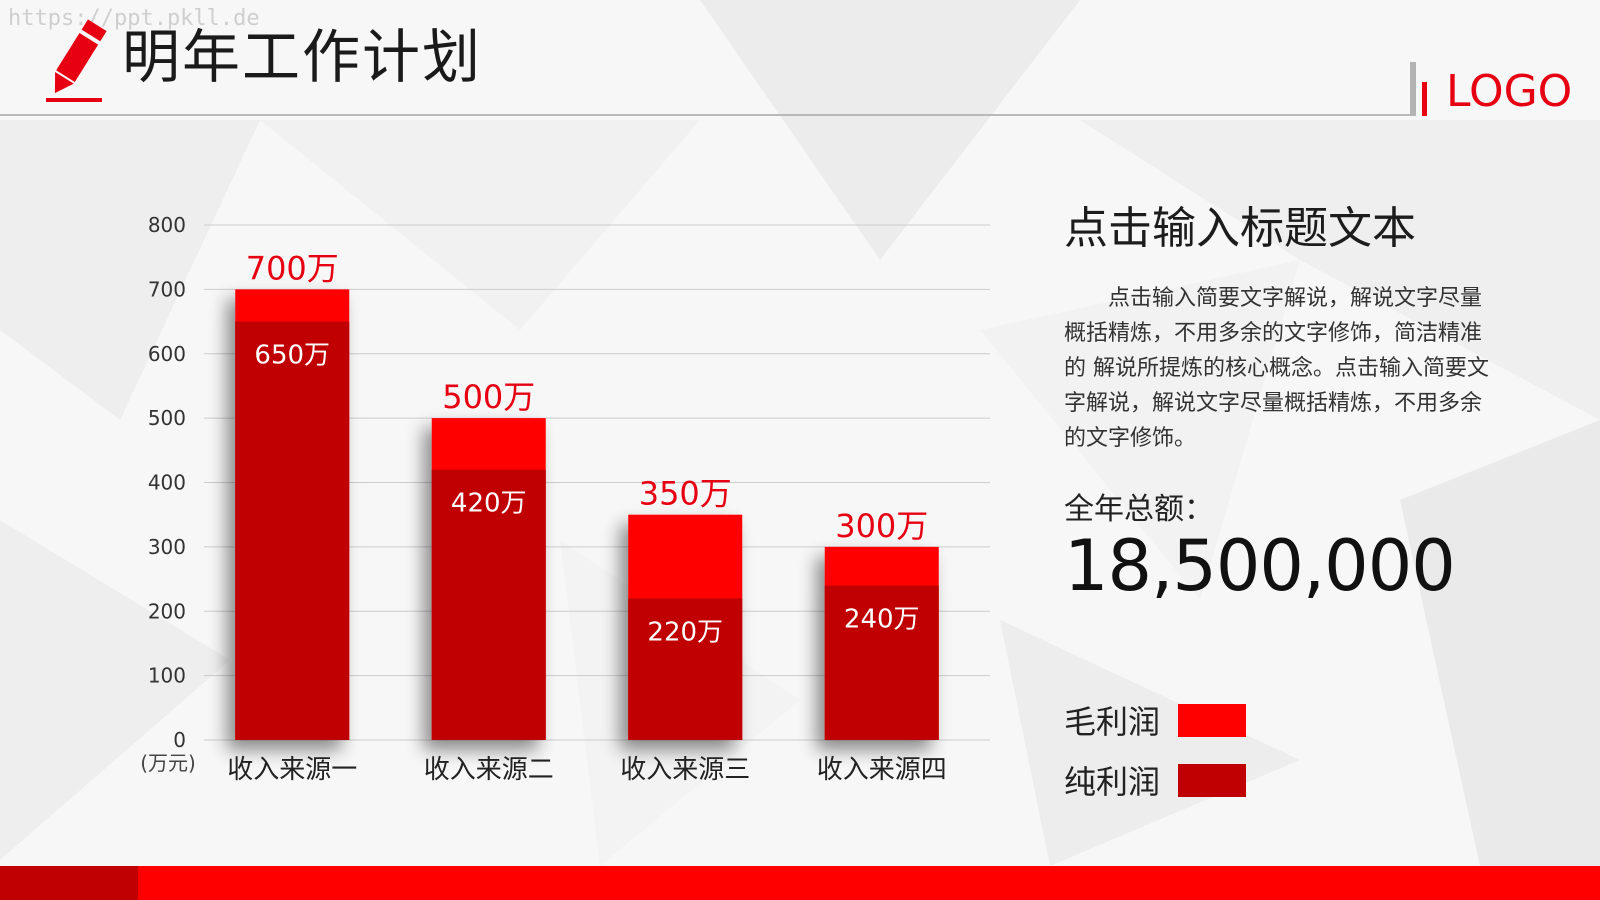 The height and width of the screenshot is (900, 1600). What do you see at coordinates (134, 18) in the screenshot?
I see `watermark-url: https://ppt.pkll.de` at bounding box center [134, 18].